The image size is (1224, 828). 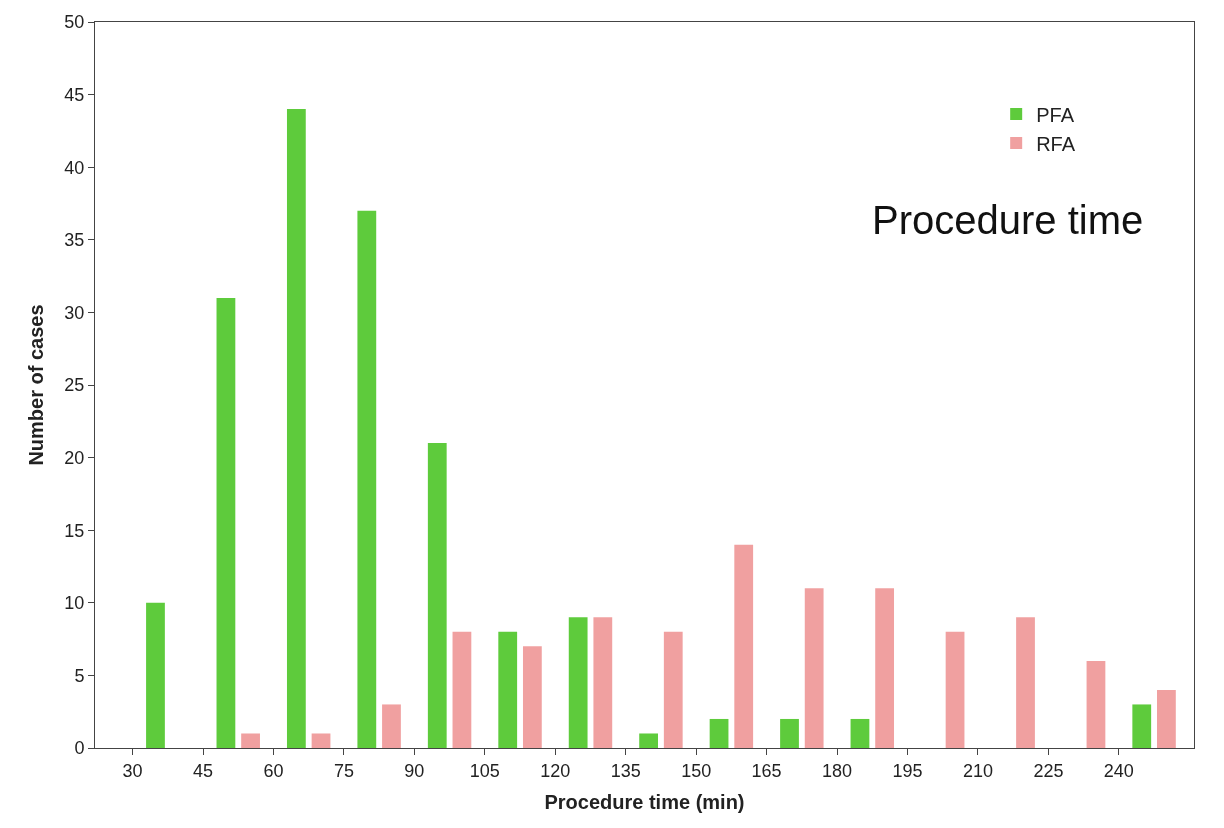 What do you see at coordinates (273, 770) in the screenshot?
I see `x-tick-label: 60` at bounding box center [273, 770].